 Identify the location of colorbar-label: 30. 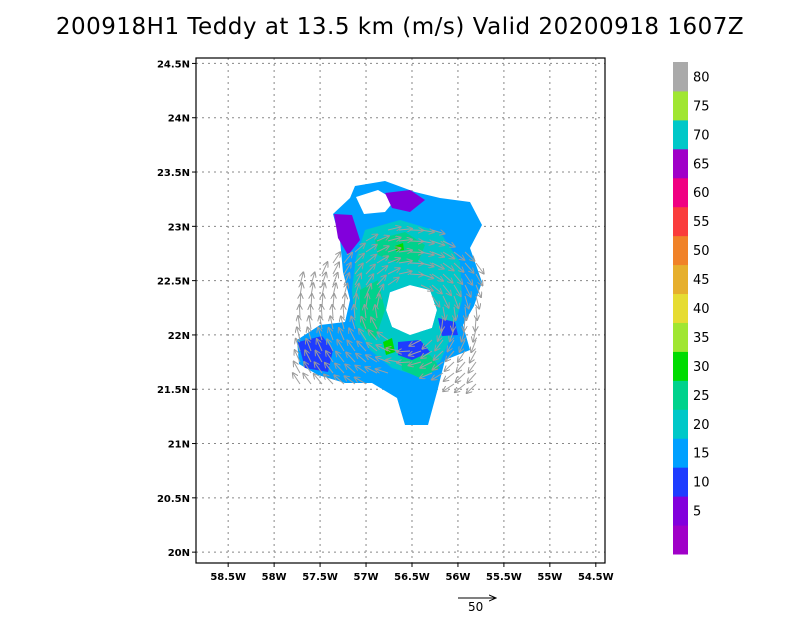
(701, 367).